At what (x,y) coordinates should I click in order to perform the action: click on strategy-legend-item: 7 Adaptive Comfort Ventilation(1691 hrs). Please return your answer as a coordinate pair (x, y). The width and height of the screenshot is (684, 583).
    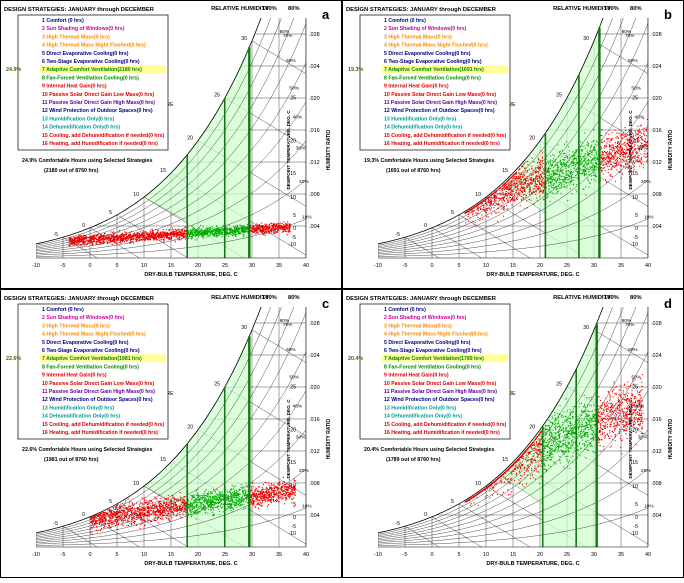
    Looking at the image, I should click on (434, 70).